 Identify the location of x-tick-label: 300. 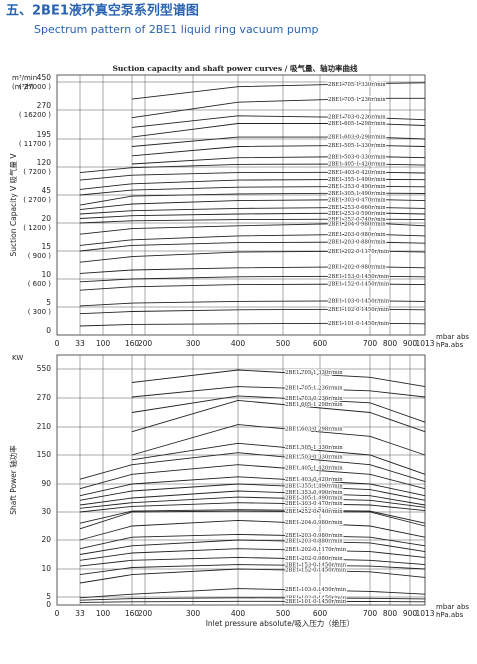
(193, 613).